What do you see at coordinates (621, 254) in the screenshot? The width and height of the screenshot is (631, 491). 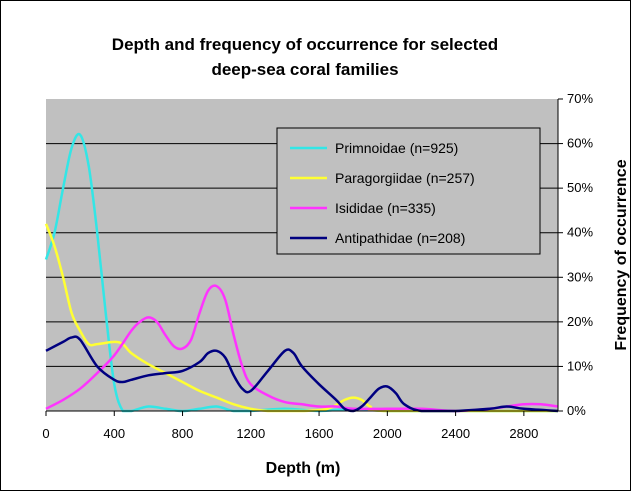 I see `y-axis-label: Frequency of occurrence` at bounding box center [621, 254].